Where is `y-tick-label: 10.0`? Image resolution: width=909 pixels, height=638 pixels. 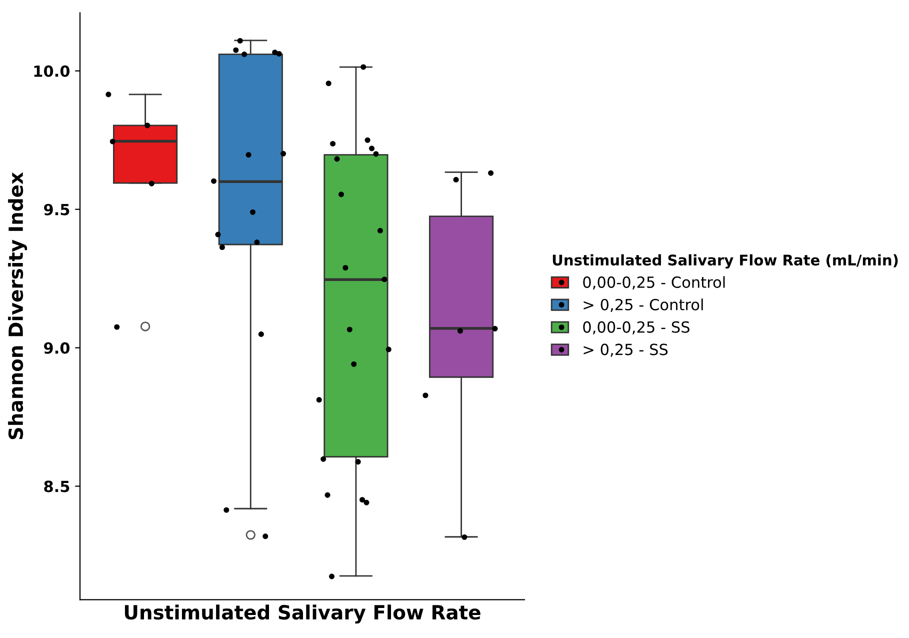
y-tick-label: 10.0 is located at coordinates (52, 71).